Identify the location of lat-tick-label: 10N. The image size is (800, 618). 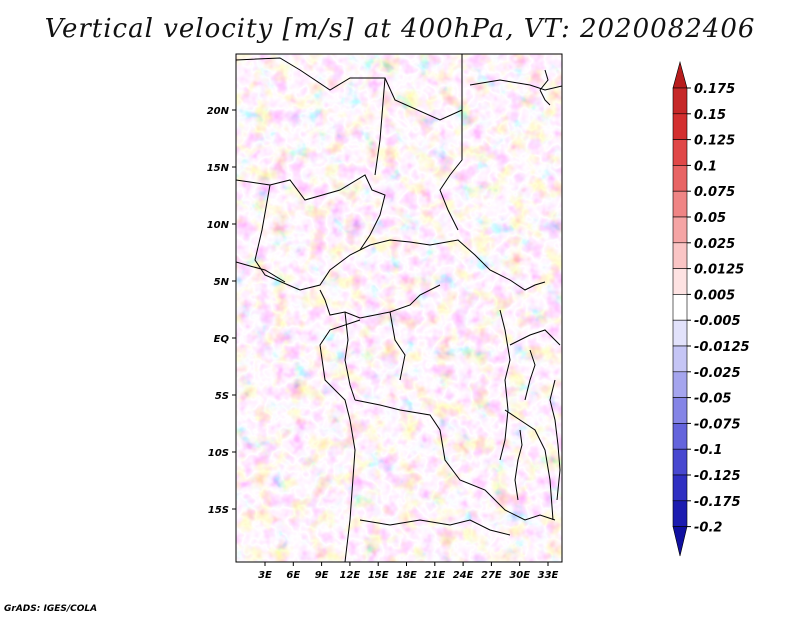
(218, 225).